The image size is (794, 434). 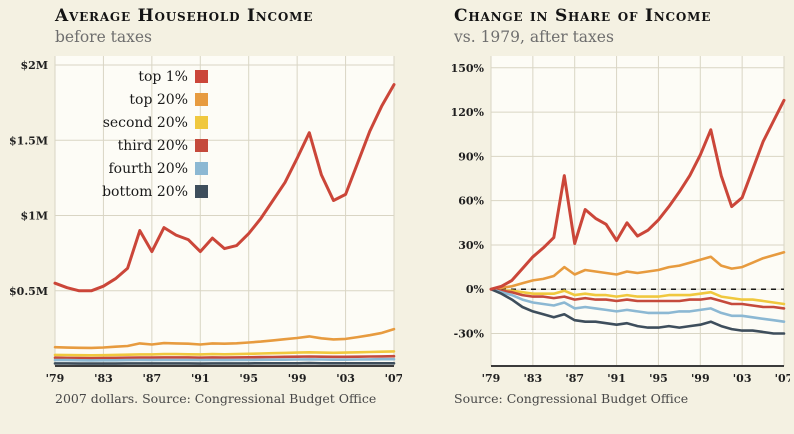 What do you see at coordinates (163, 77) in the screenshot?
I see `legend-label: top 1%` at bounding box center [163, 77].